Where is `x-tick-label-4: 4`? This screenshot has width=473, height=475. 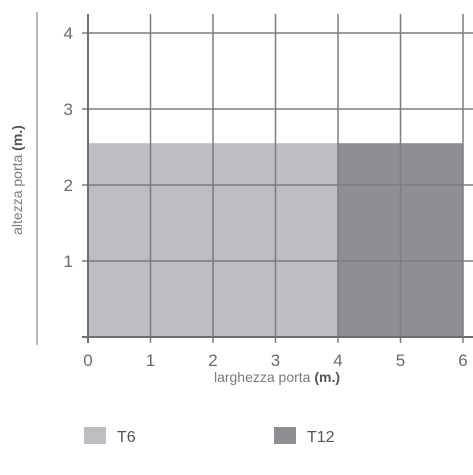
x-tick-label-4: 4 is located at coordinates (337, 360).